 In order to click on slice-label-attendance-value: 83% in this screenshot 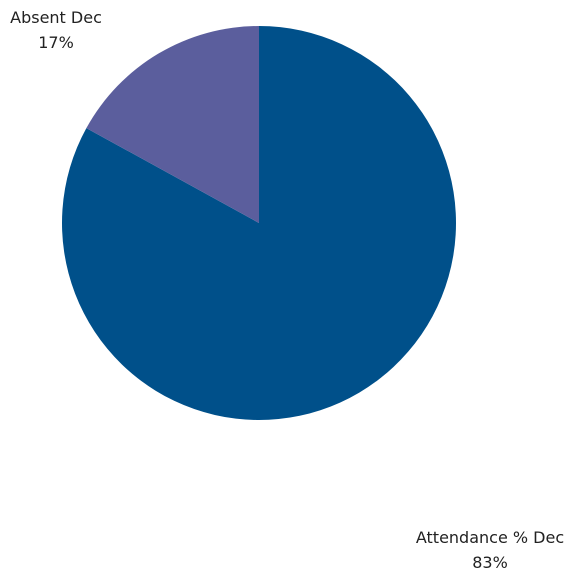, I will do `click(490, 562)`.